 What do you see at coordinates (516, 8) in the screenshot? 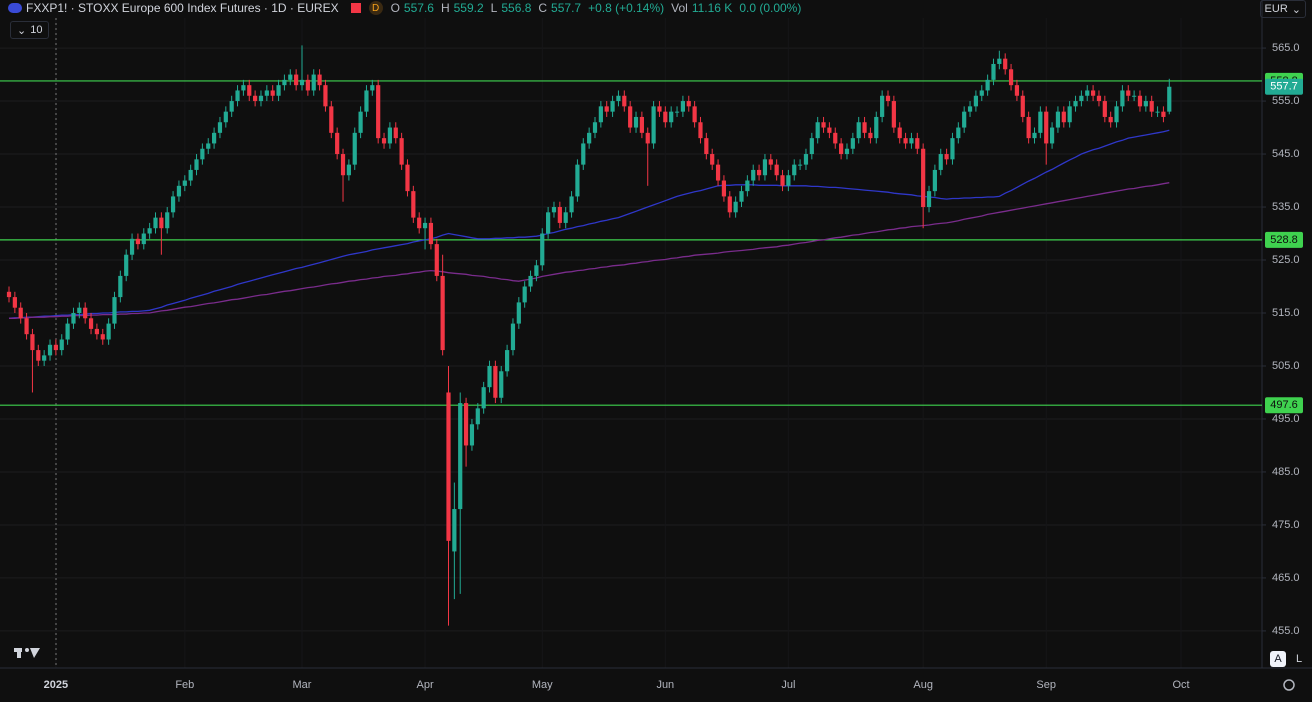
I see `ohlc-value: 556.8` at bounding box center [516, 8].